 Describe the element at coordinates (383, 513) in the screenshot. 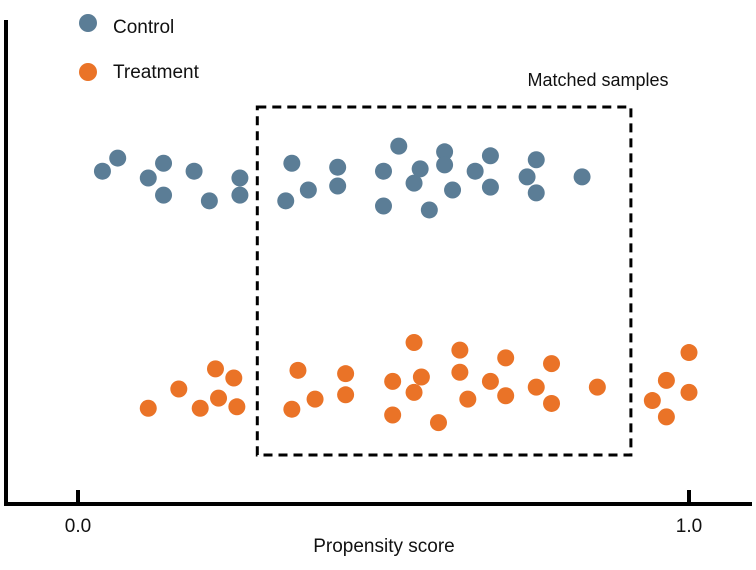

I see `x-ticks: 0.0 1.0` at that location.